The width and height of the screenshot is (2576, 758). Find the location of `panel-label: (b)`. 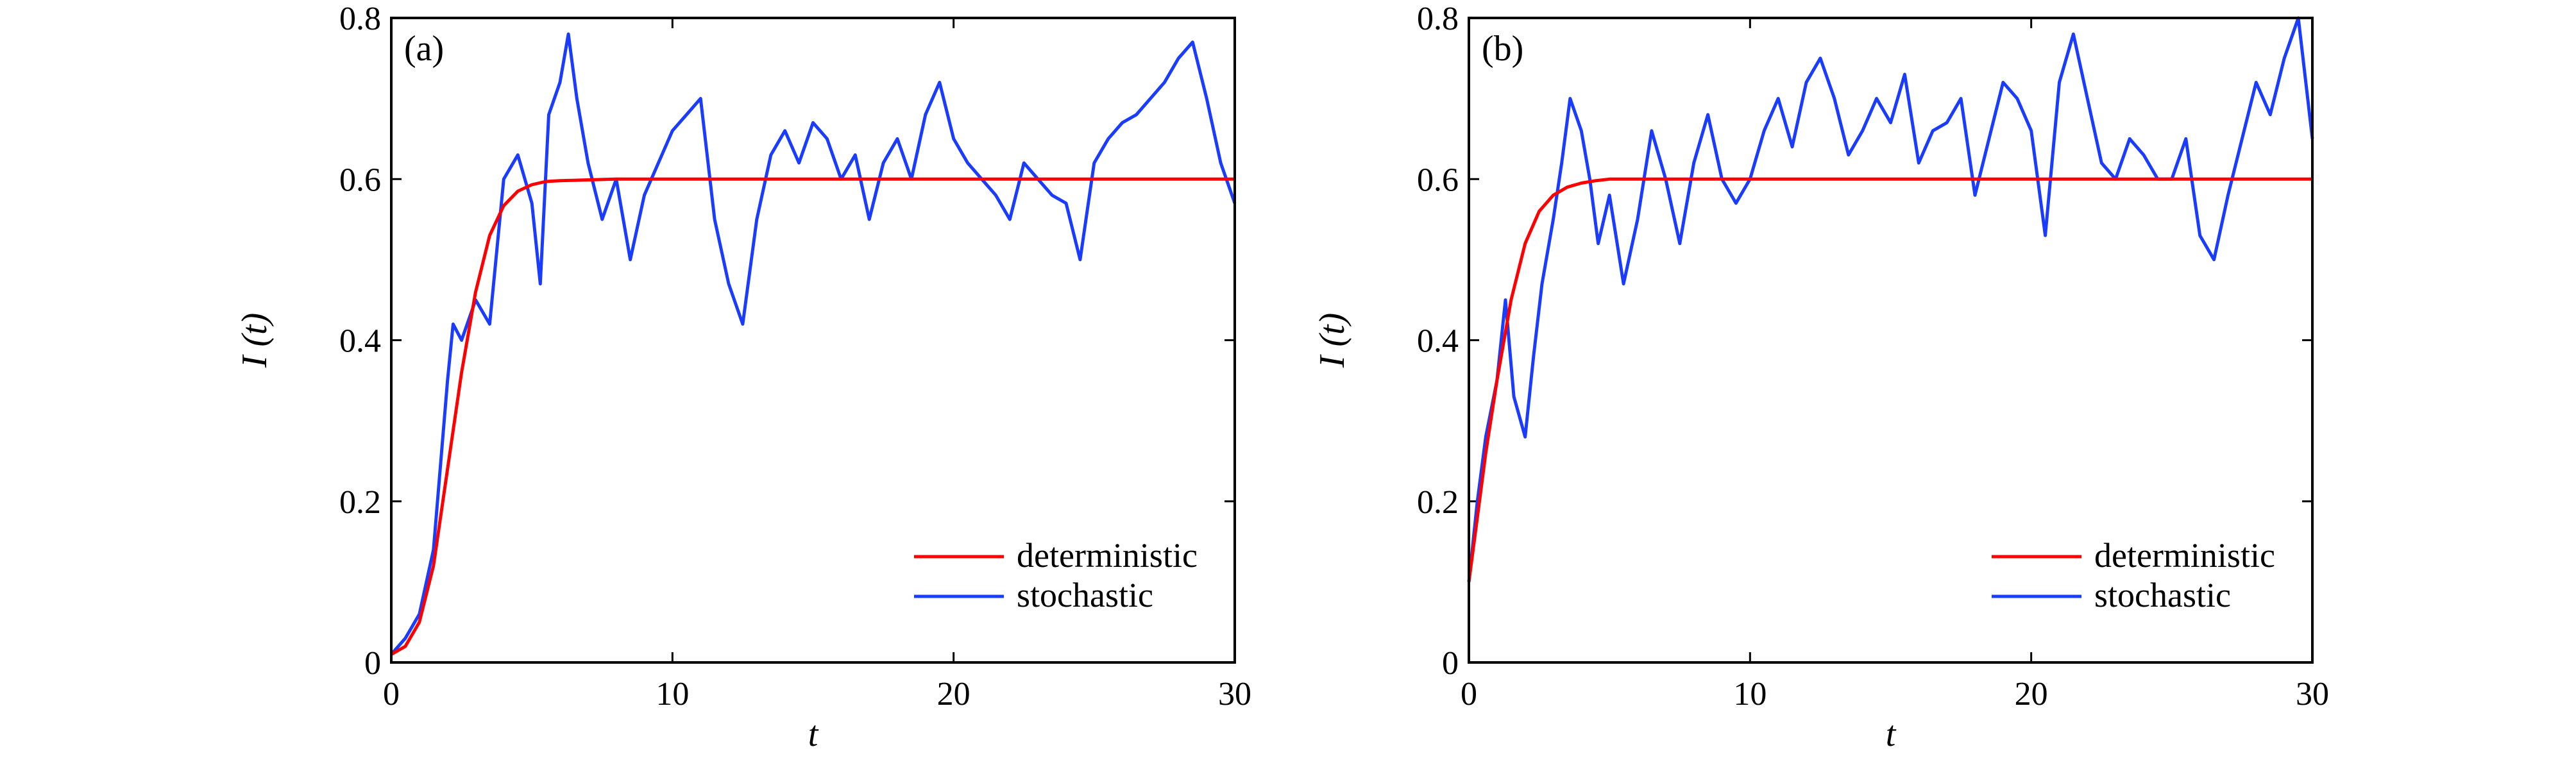

panel-label: (b) is located at coordinates (1502, 49).